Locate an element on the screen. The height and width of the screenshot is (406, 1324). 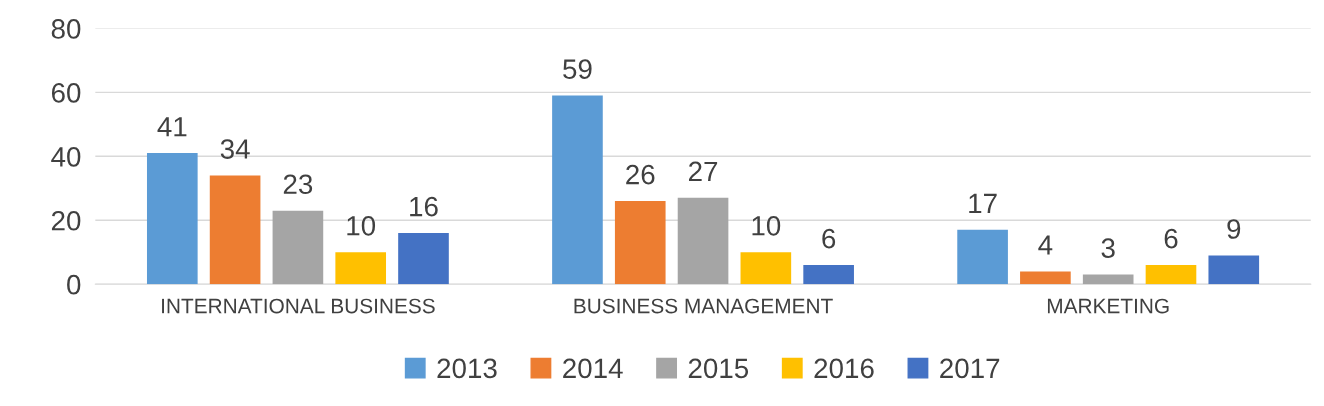
x-tick-label: BUSINESS MANAGEMENT is located at coordinates (703, 306).